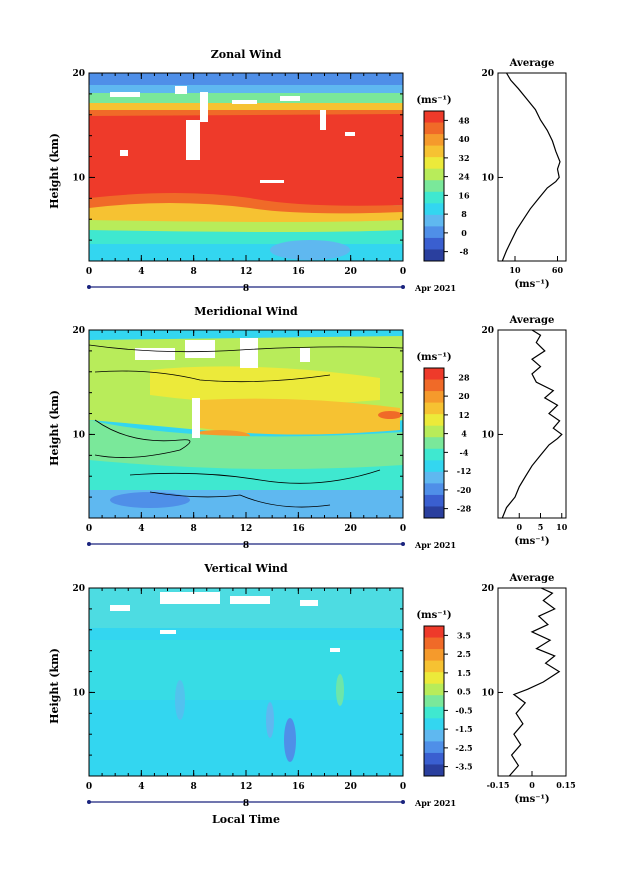  What do you see at coordinates (464, 120) in the screenshot?
I see `colorbar-tick-label: 48` at bounding box center [464, 120].